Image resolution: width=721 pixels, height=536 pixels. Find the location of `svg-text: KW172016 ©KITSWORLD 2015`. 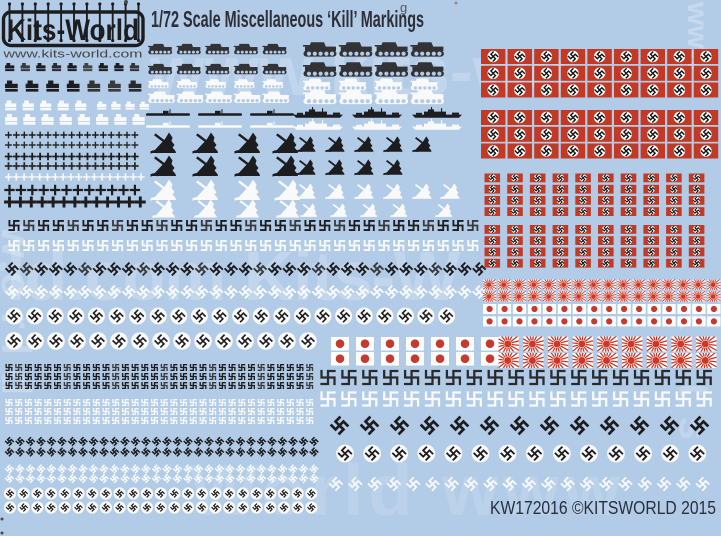

svg-text: KW172016 ©KITSWORLD 2015 is located at coordinates (603, 508).